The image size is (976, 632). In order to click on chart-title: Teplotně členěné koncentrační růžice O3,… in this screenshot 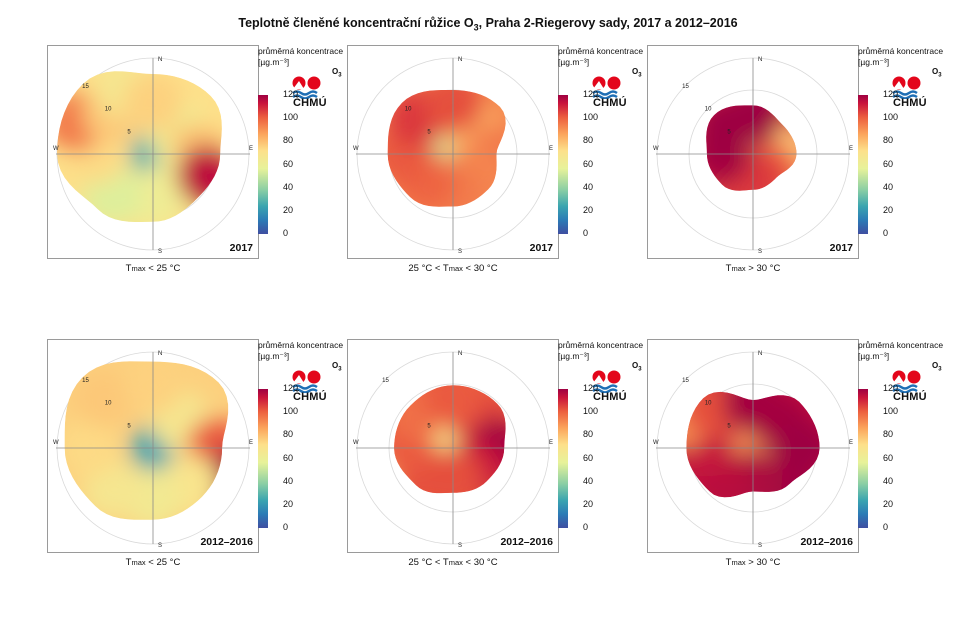, I will do `click(488, 24)`.